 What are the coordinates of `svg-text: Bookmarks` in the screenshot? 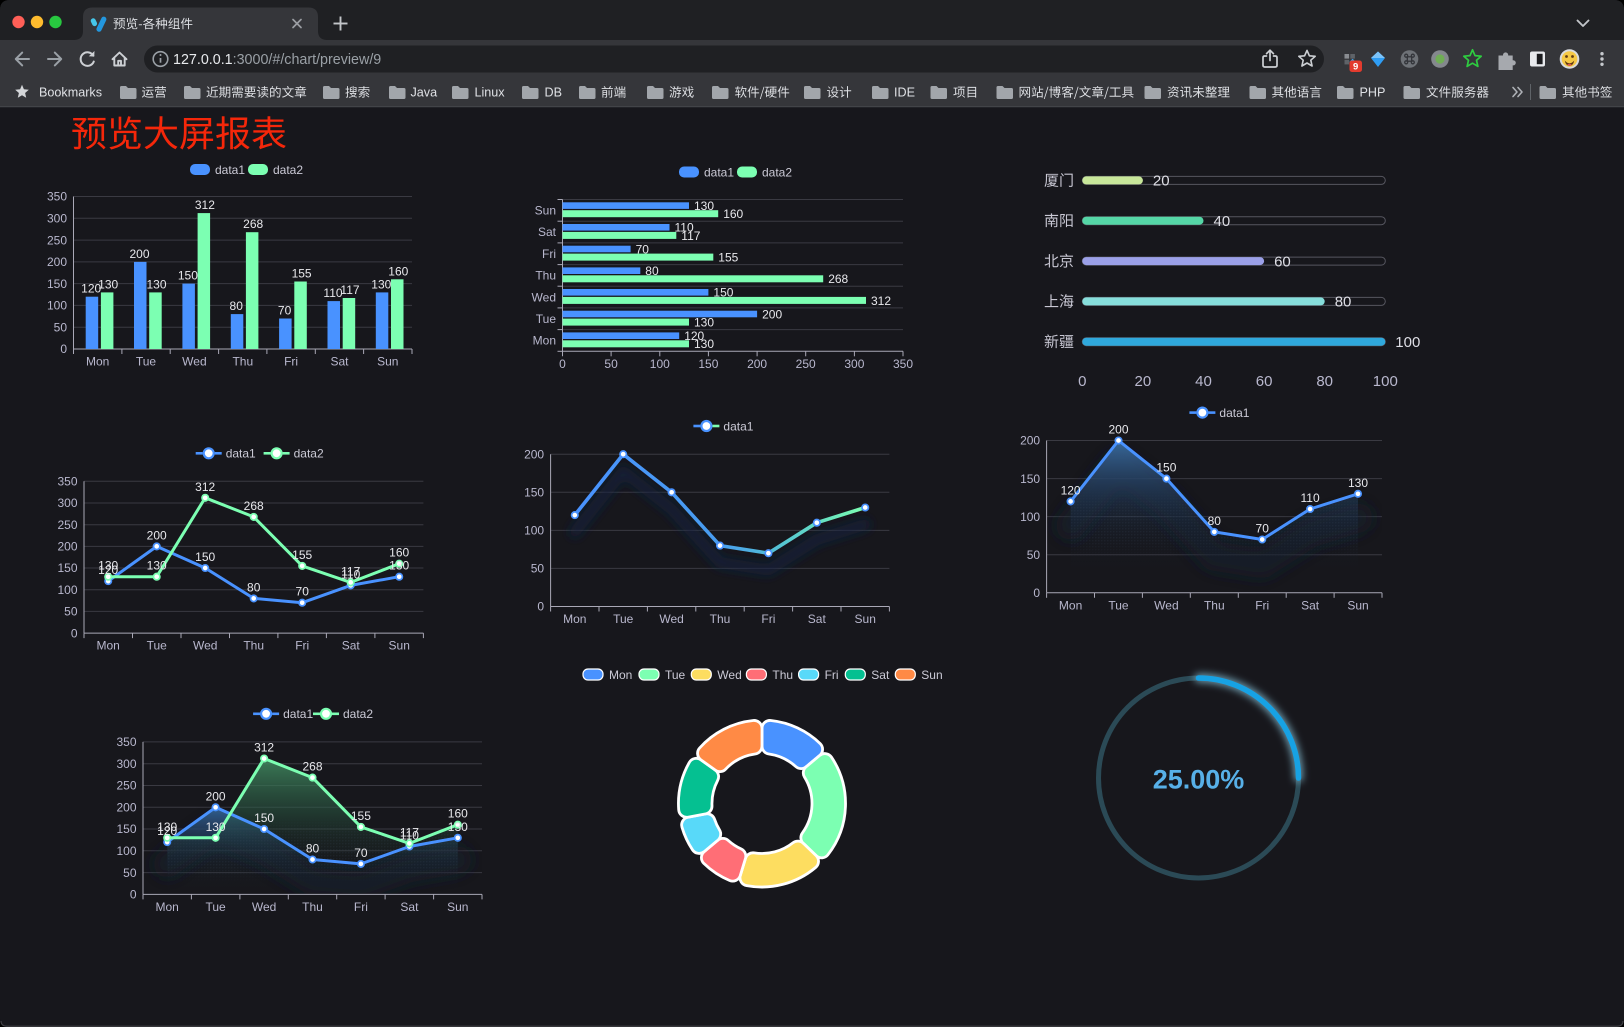 It's located at (70, 93).